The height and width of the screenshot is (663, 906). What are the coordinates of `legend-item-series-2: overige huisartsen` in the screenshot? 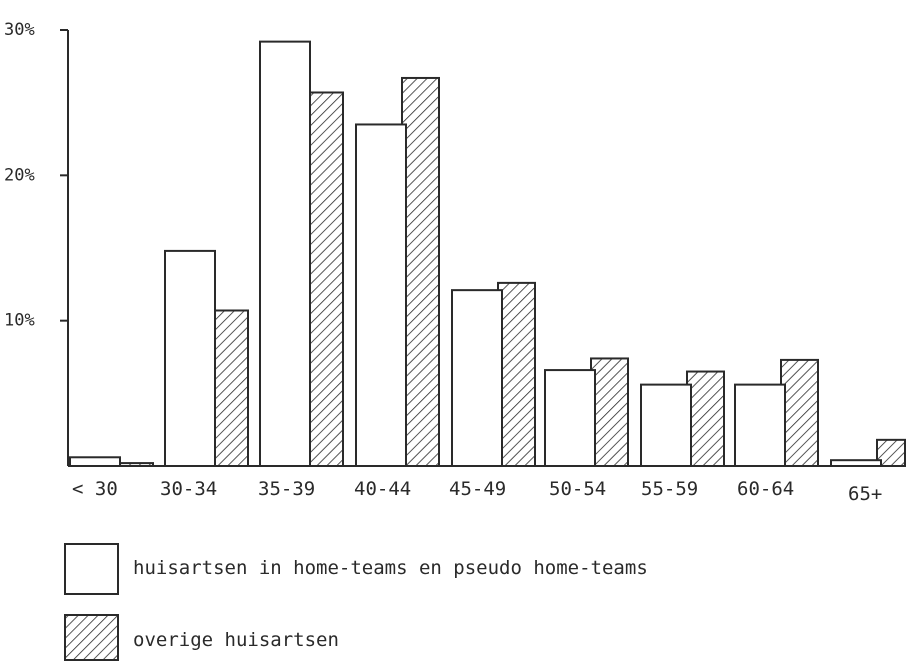 It's located at (201, 637).